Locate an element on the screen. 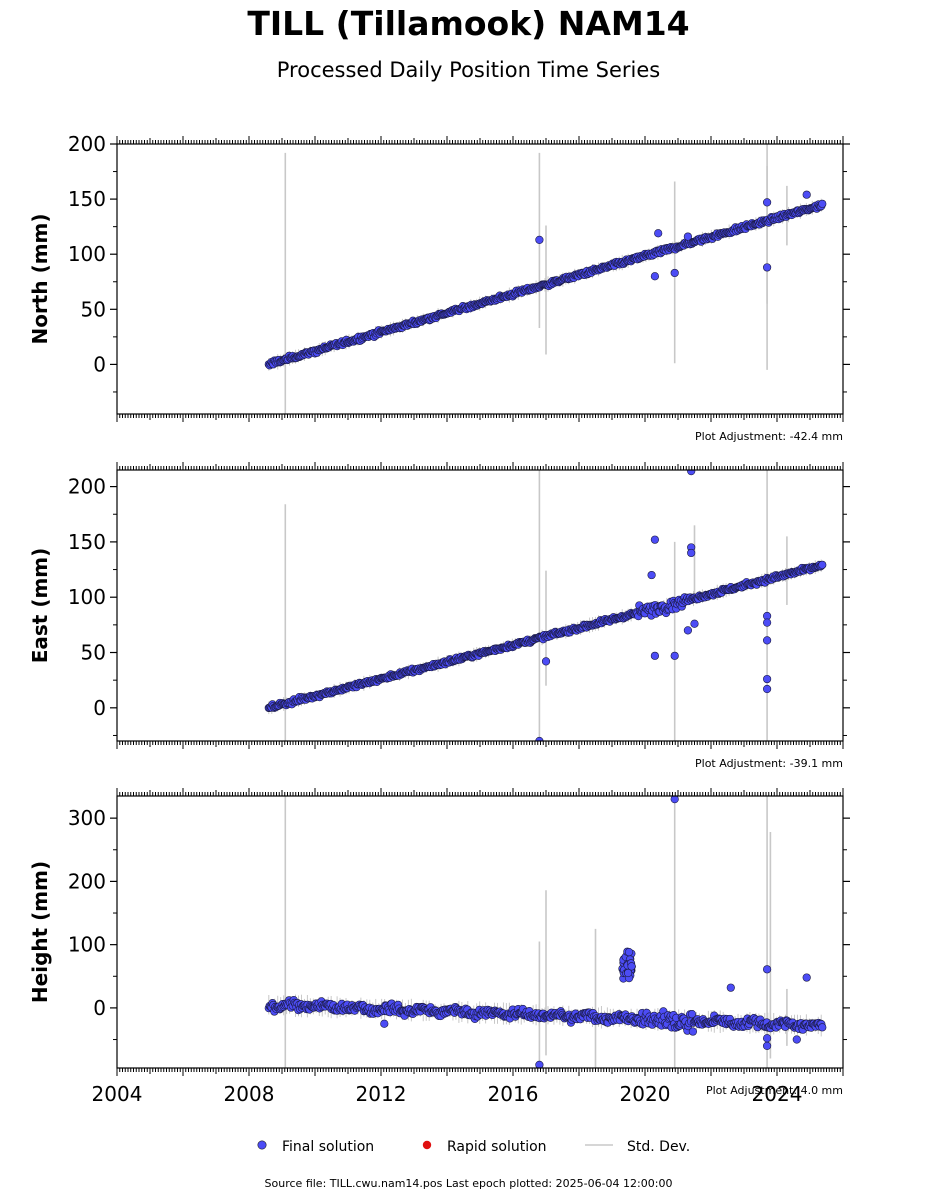 Image resolution: width=937 pixels, height=1200 pixels. legend-rapid: Rapid solution is located at coordinates (484, 1147).